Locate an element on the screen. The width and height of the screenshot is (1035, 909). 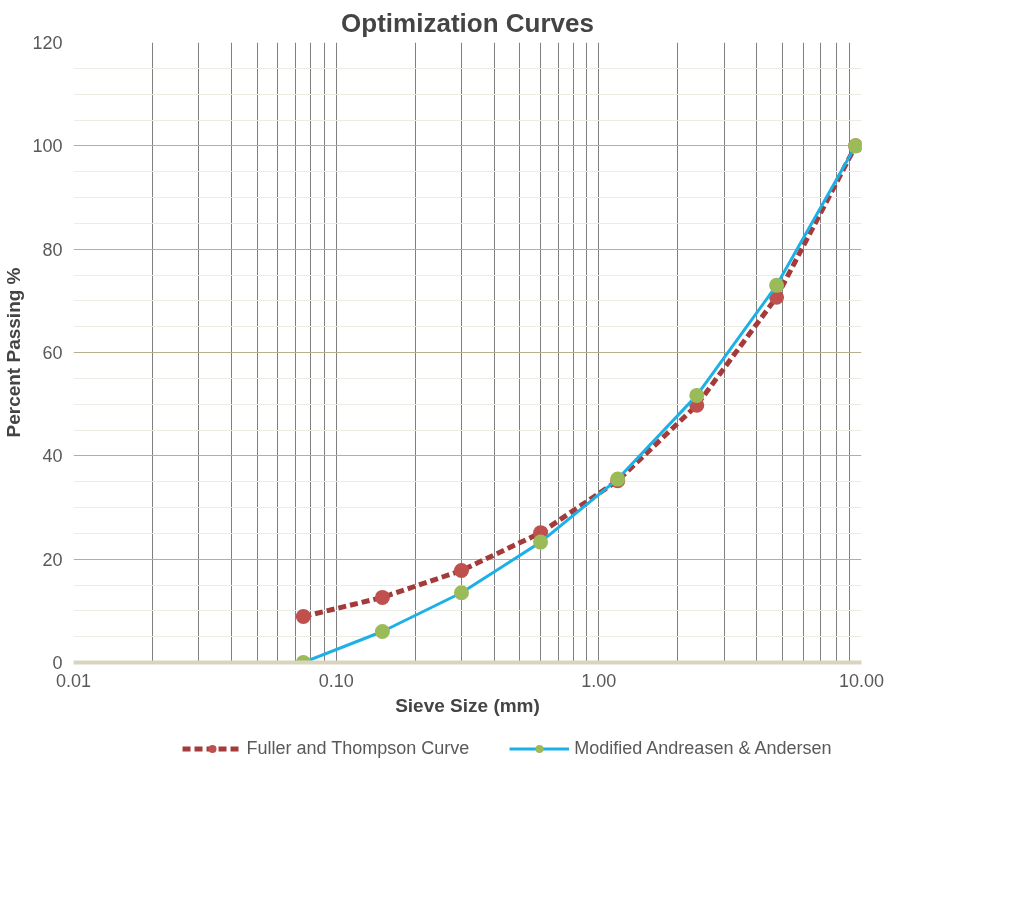
y-tick-label: 100 is located at coordinates (47, 146).